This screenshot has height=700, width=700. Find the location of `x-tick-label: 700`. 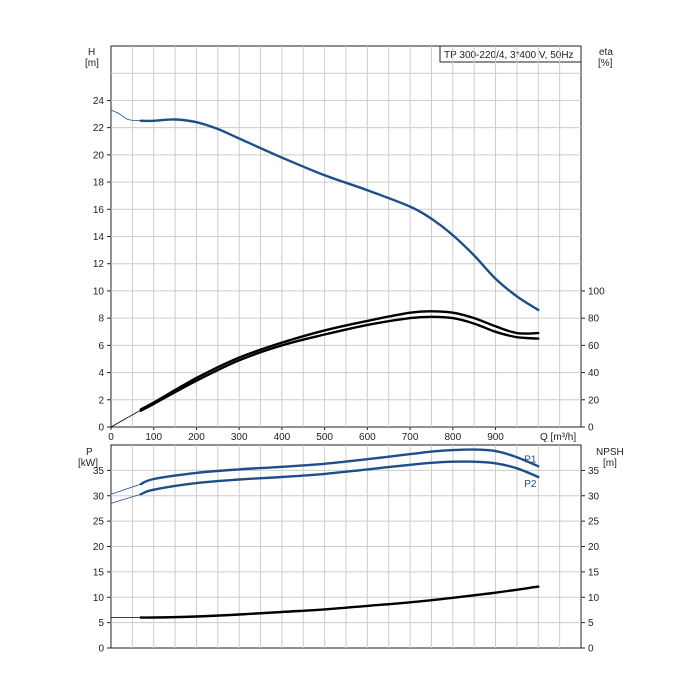

x-tick-label: 700 is located at coordinates (410, 437).